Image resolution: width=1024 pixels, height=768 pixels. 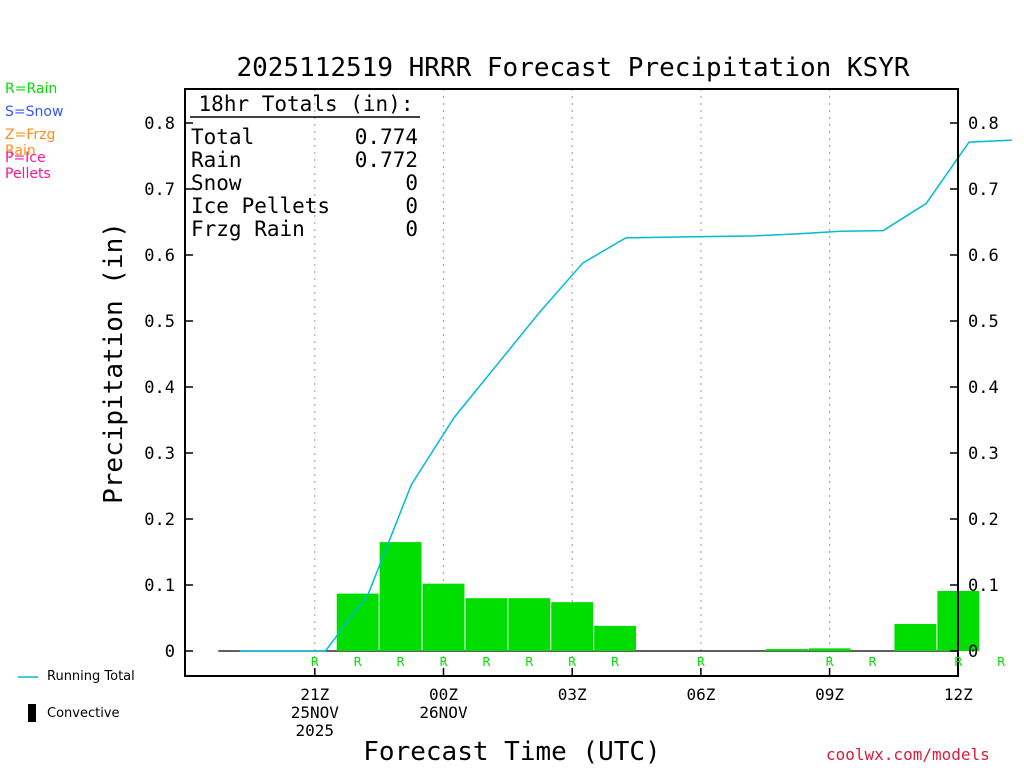 I want to click on totals-value-3: 0, so click(x=411, y=206).